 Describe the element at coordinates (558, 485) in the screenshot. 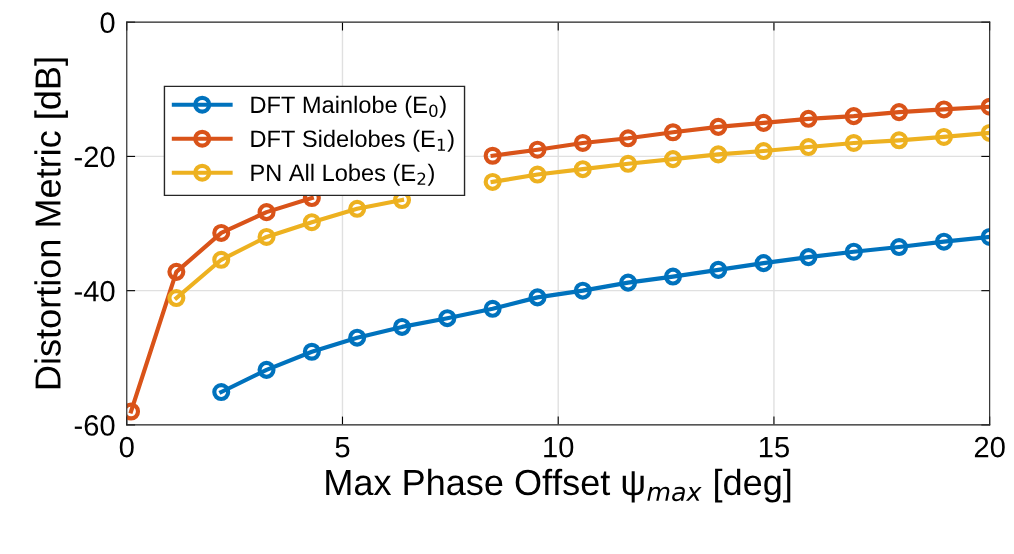

I see `x-axis-title: Max Phase Offset ψ$_{max}$ [deg]` at that location.